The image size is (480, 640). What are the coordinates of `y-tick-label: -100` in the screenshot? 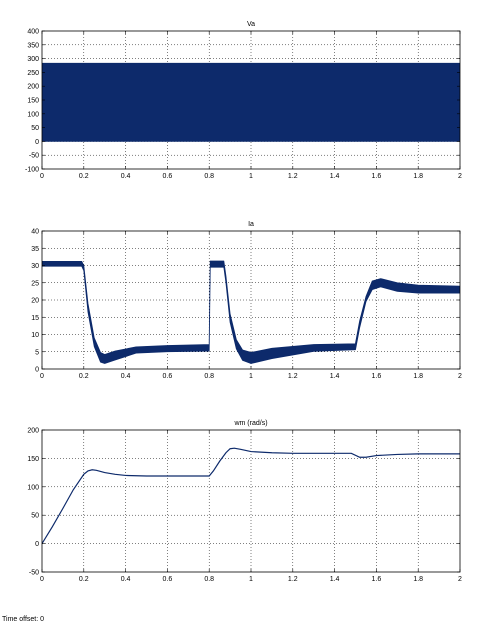 It's located at (32, 170).